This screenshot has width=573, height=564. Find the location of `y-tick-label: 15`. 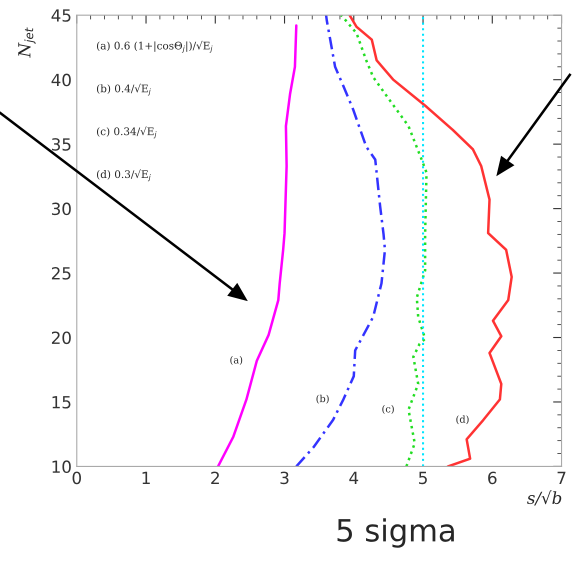

y-tick-label: 15 is located at coordinates (61, 402).